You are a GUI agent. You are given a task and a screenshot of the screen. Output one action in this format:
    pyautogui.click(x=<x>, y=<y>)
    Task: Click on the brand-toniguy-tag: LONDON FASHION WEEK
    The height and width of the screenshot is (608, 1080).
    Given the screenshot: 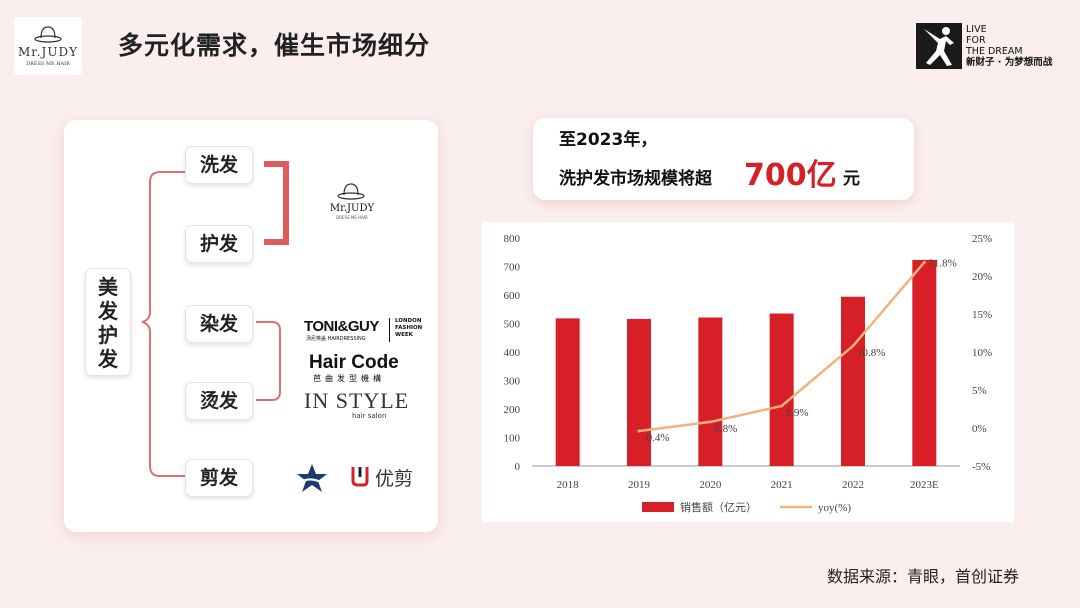 What is the action you would take?
    pyautogui.click(x=409, y=328)
    